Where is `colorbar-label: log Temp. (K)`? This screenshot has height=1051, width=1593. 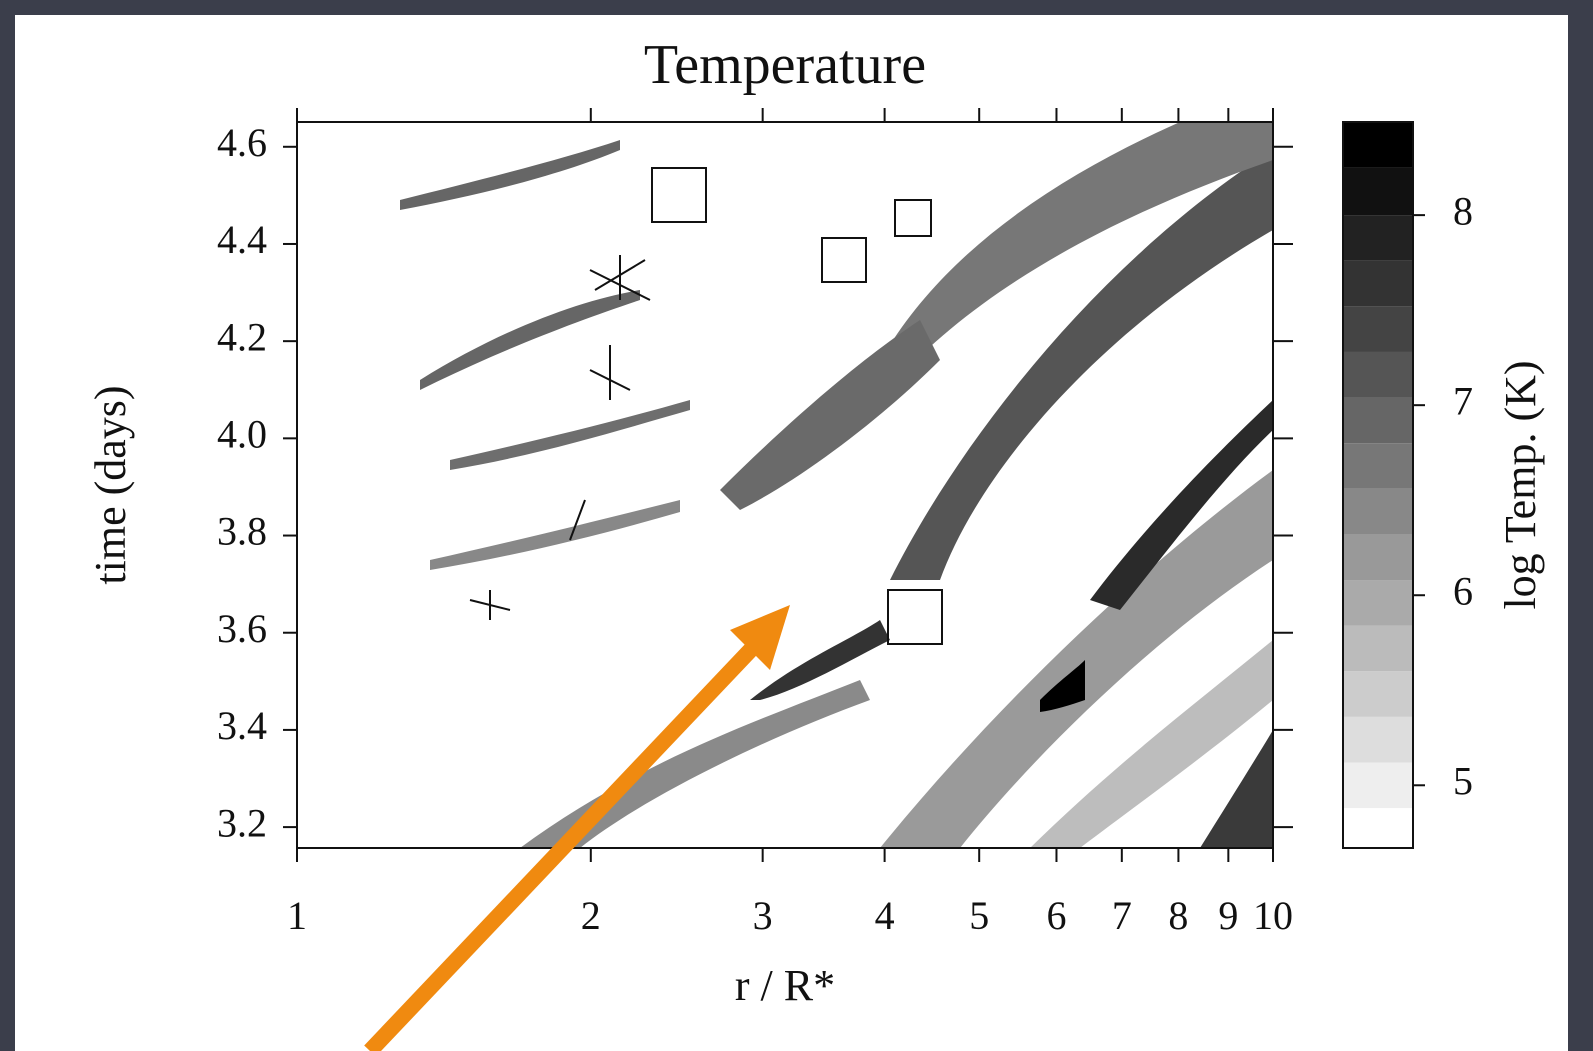 colorbar-label: log Temp. (K) is located at coordinates (1520, 484).